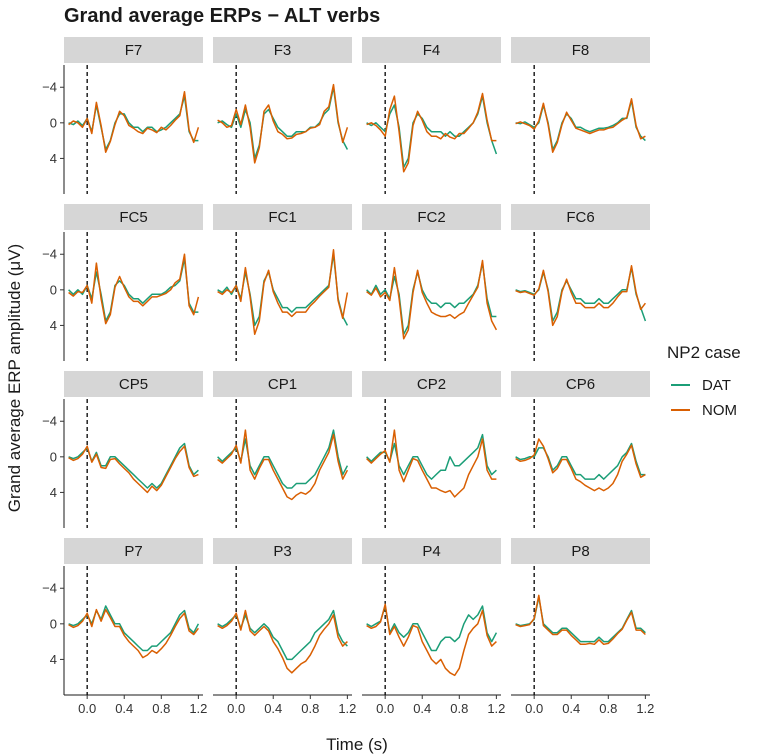 This screenshot has width=765, height=756. I want to click on facet-label: P3, so click(282, 551).